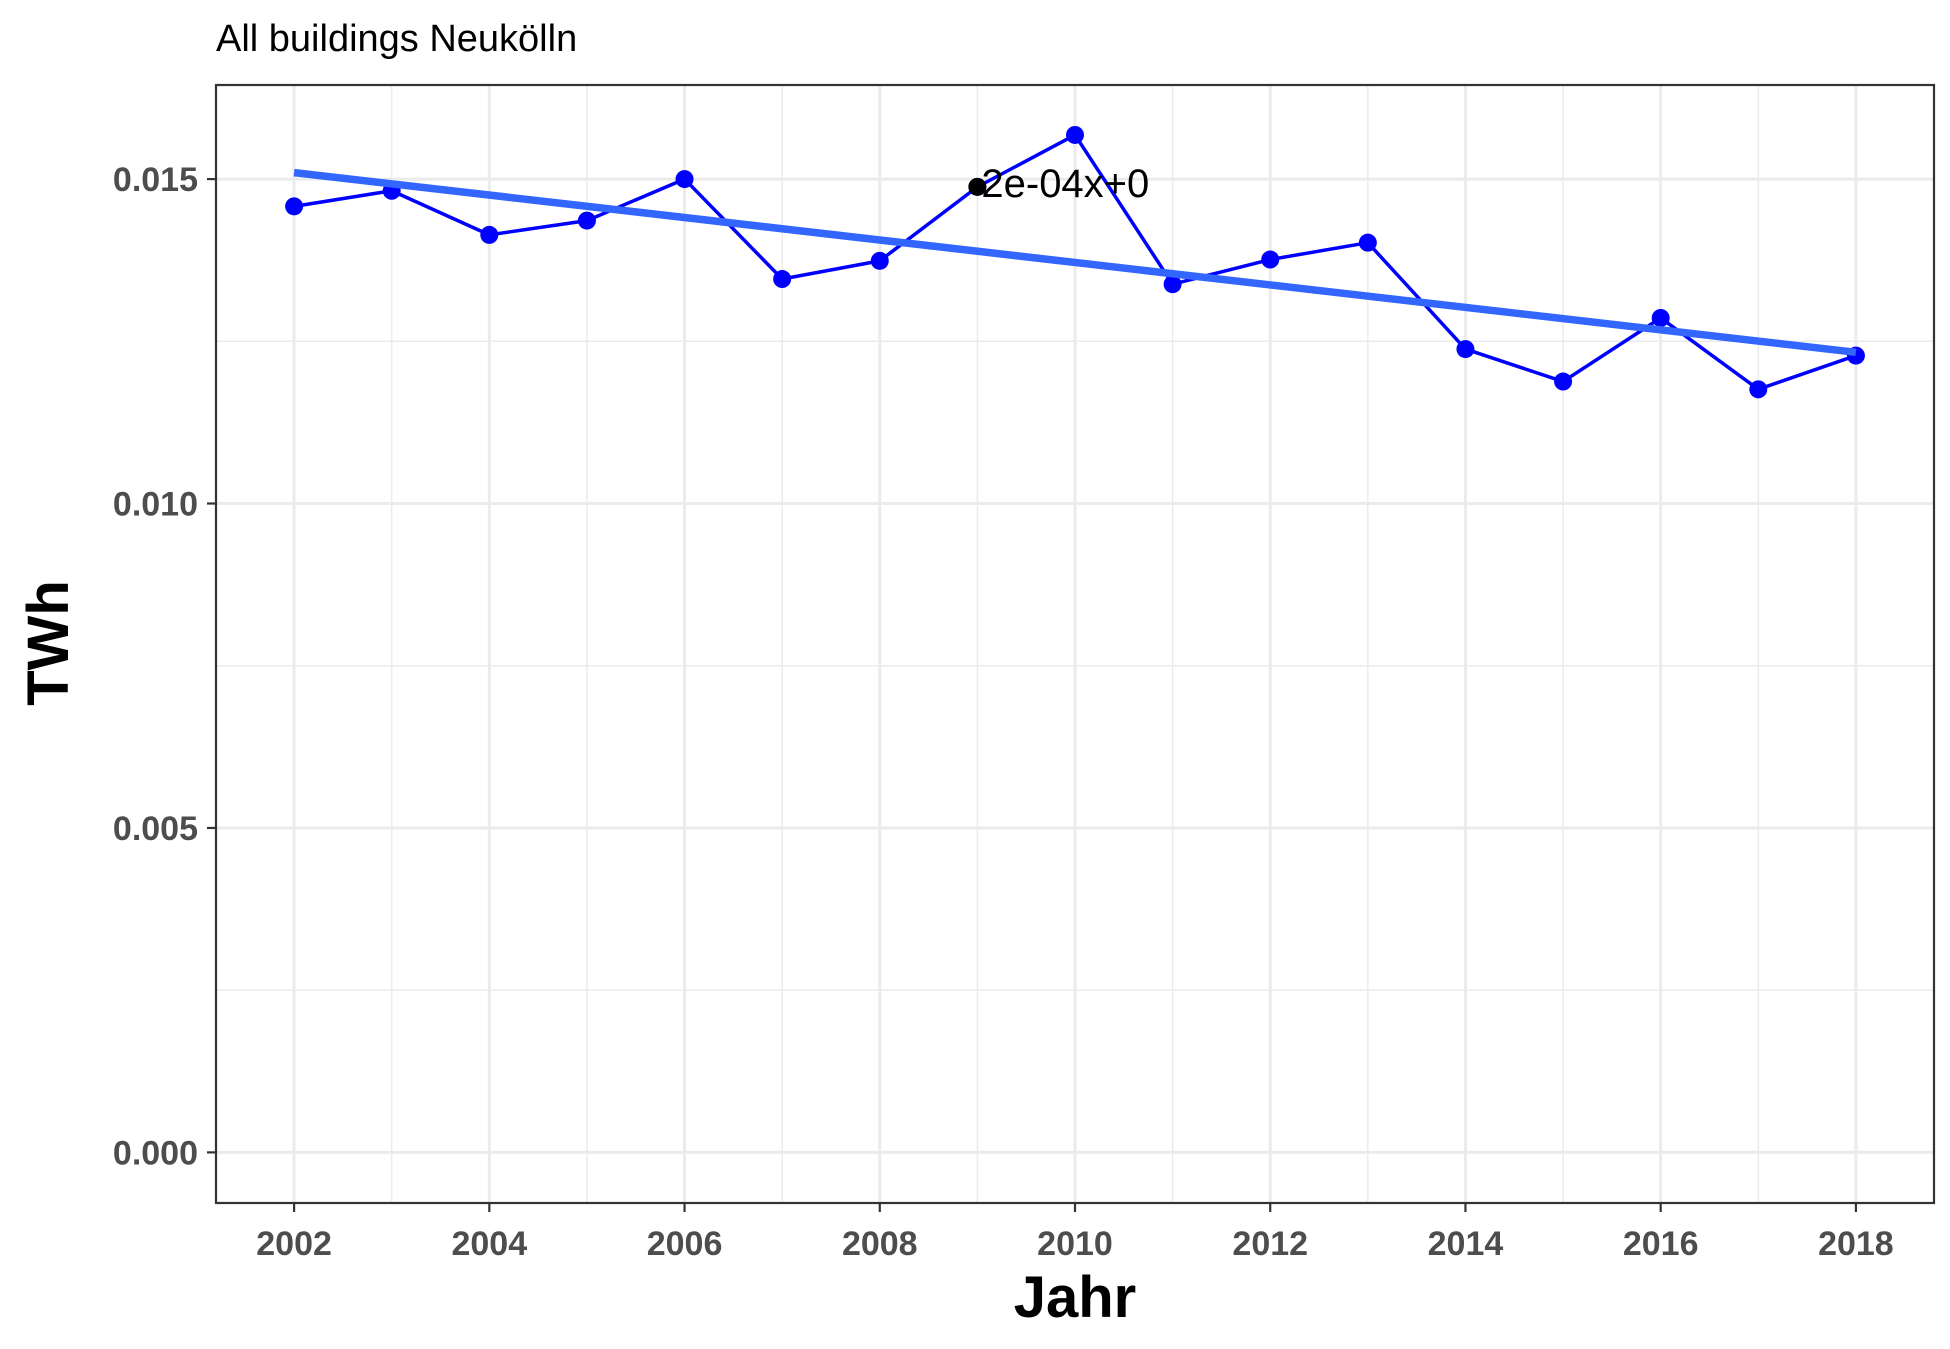 The width and height of the screenshot is (1950, 1349). Describe the element at coordinates (1466, 1244) in the screenshot. I see `x-tick-label: 2014` at that location.